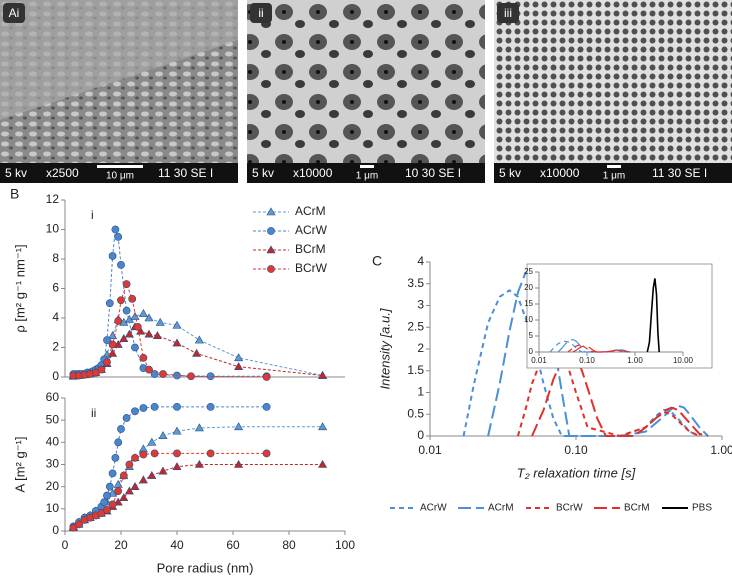 This screenshot has width=732, height=580. What do you see at coordinates (53, 419) in the screenshot?
I see `y-tick-label: 50` at bounding box center [53, 419].